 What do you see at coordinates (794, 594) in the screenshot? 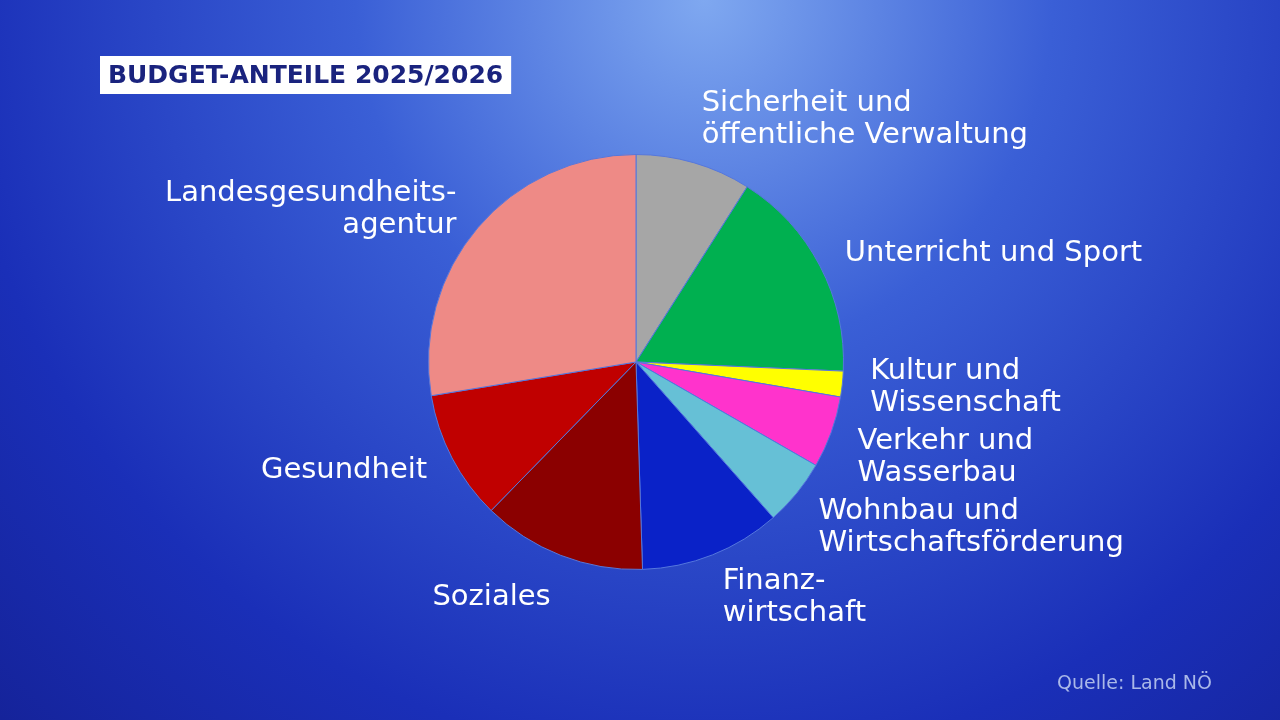
I see `slice-label: Finanz- wirtschaft` at bounding box center [794, 594].